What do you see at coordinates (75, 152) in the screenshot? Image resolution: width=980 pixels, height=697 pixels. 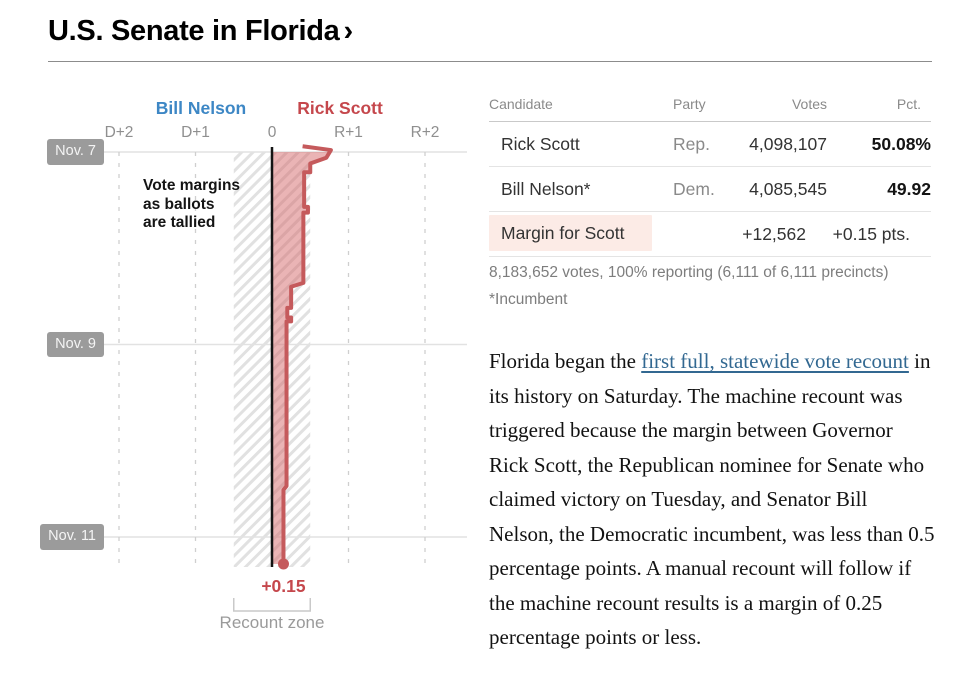 I see `date-badge-nov7: Nov. 7` at bounding box center [75, 152].